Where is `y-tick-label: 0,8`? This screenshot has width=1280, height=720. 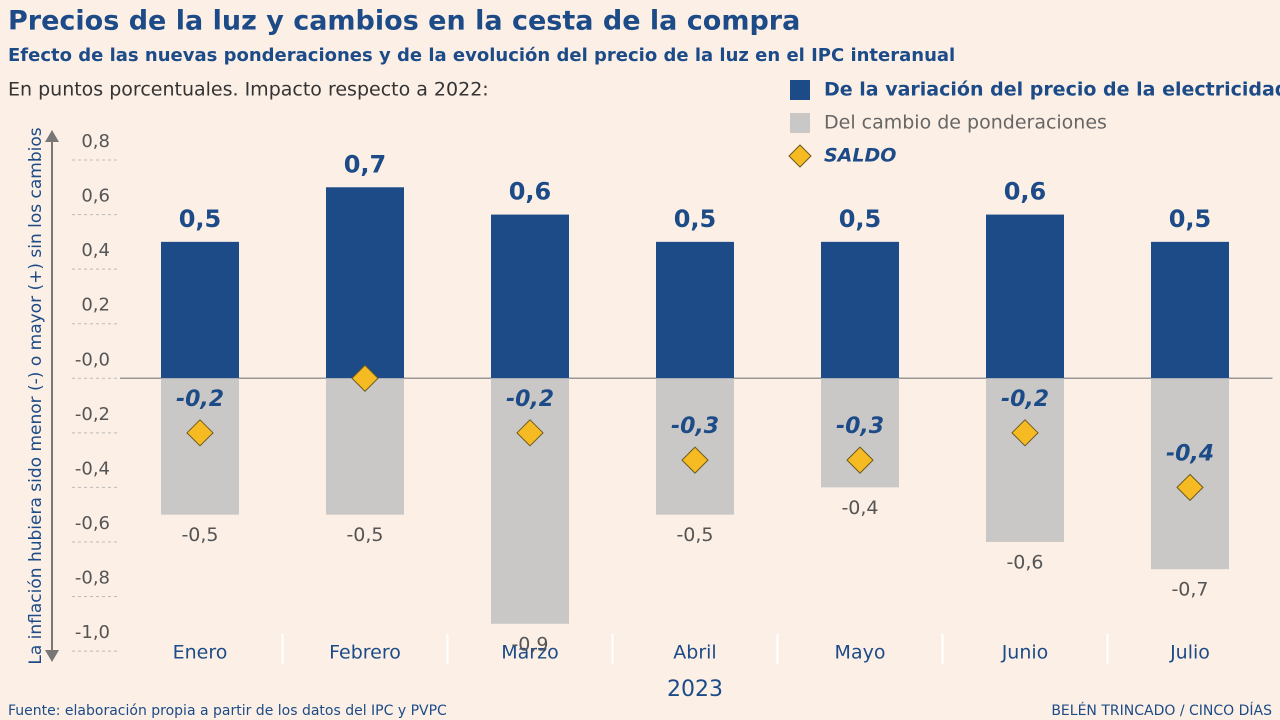
y-tick-label: 0,8 is located at coordinates (95, 141).